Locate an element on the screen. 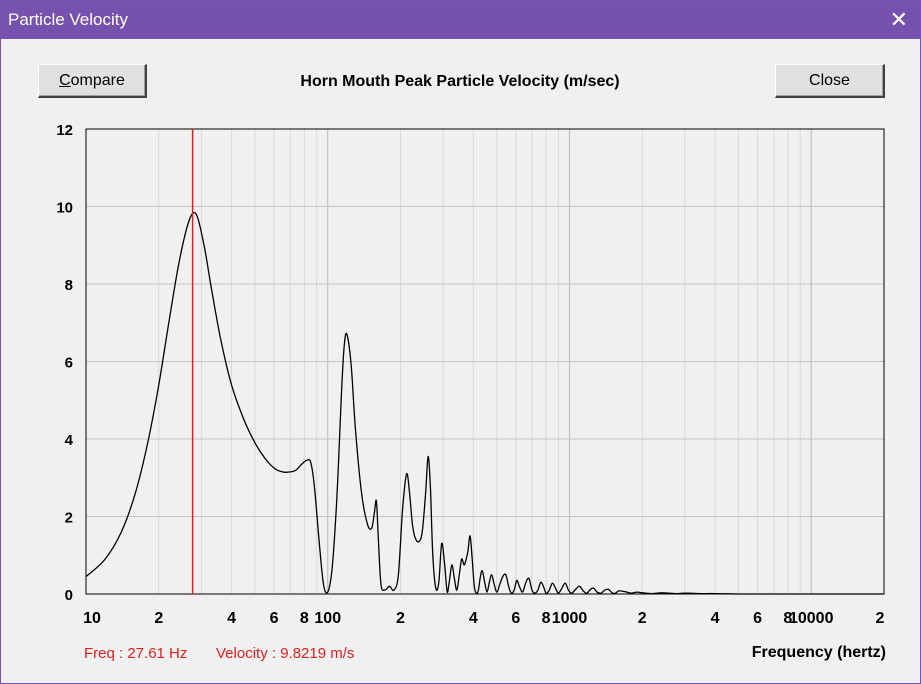 The image size is (921, 684). title-bar: Particle Velocity ✕ is located at coordinates (460, 20).